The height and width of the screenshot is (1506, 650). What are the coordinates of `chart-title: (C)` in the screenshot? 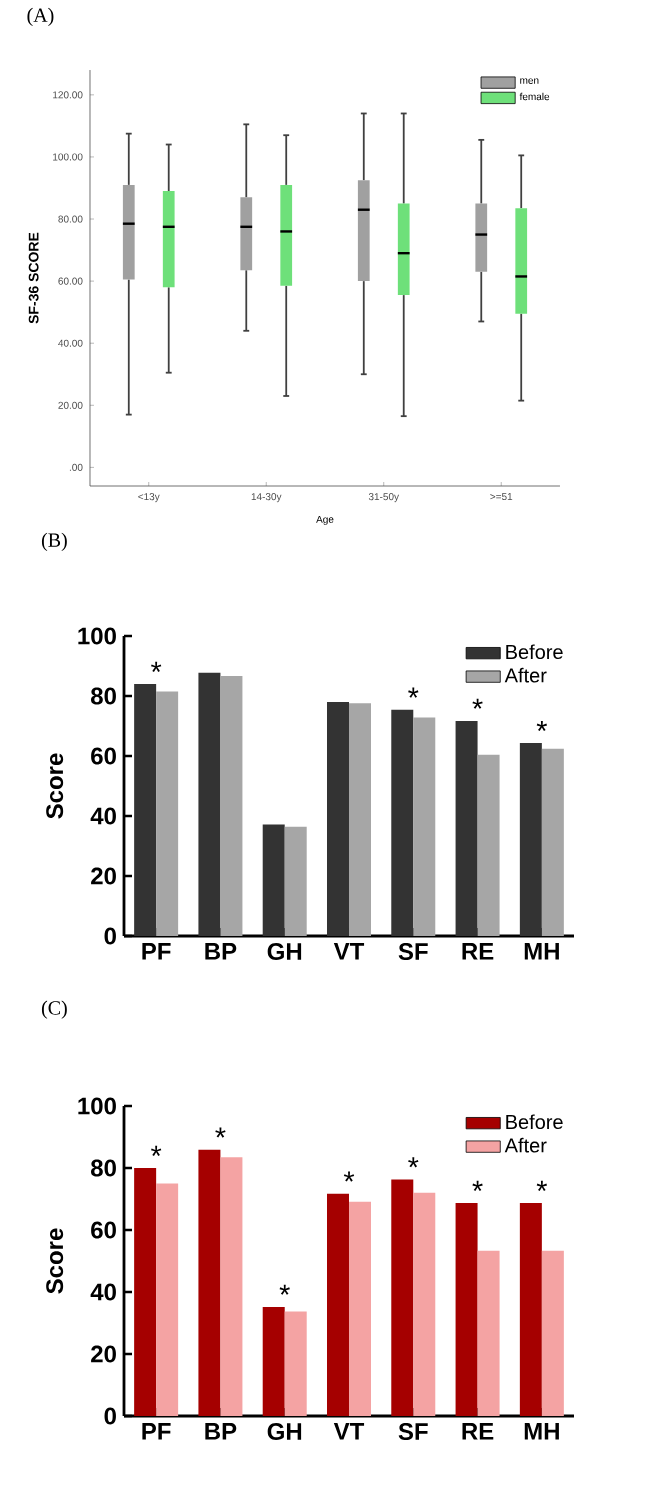 It's located at (54, 1009).